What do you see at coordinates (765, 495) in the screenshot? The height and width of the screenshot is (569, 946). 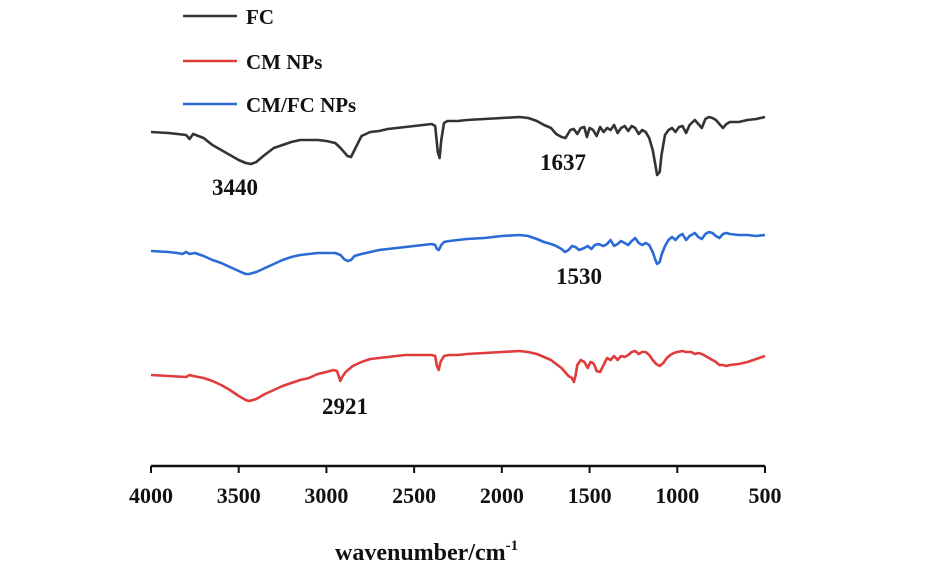 I see `x-tick-label-500: 500` at bounding box center [765, 495].